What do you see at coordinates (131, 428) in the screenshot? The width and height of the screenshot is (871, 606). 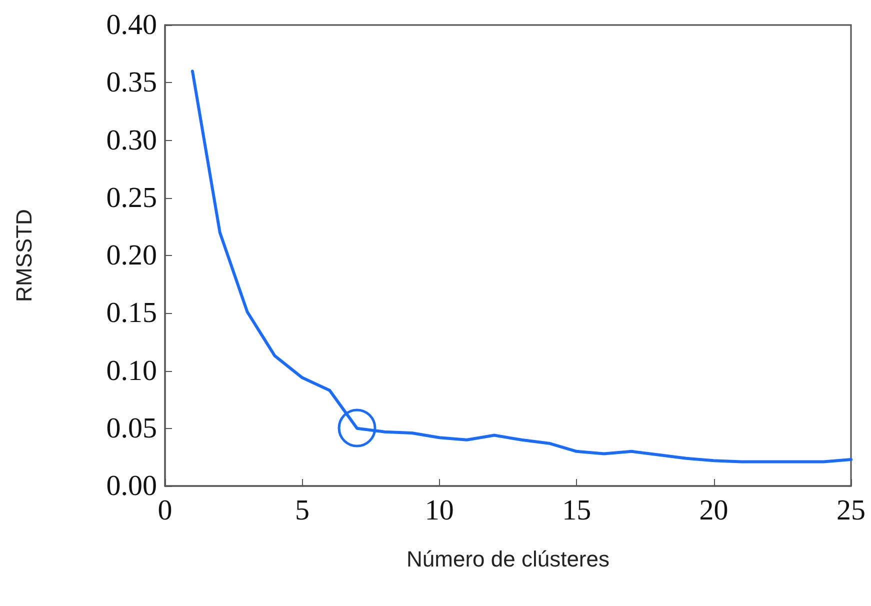 I see `y-tick-label: 0.05` at bounding box center [131, 428].